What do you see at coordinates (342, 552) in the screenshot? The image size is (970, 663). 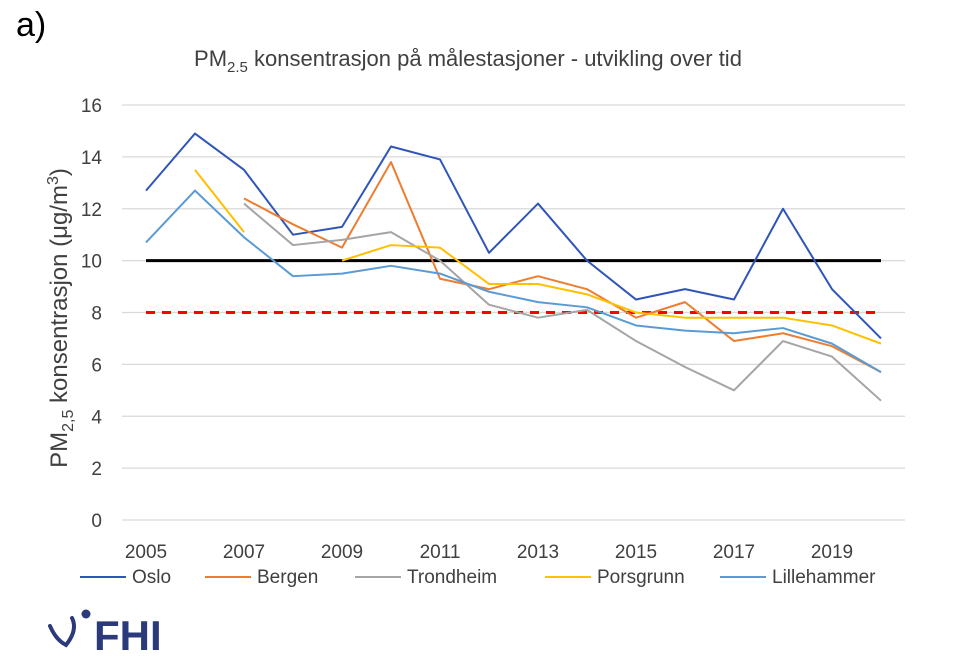 I see `x-tick-label: 2009` at bounding box center [342, 552].